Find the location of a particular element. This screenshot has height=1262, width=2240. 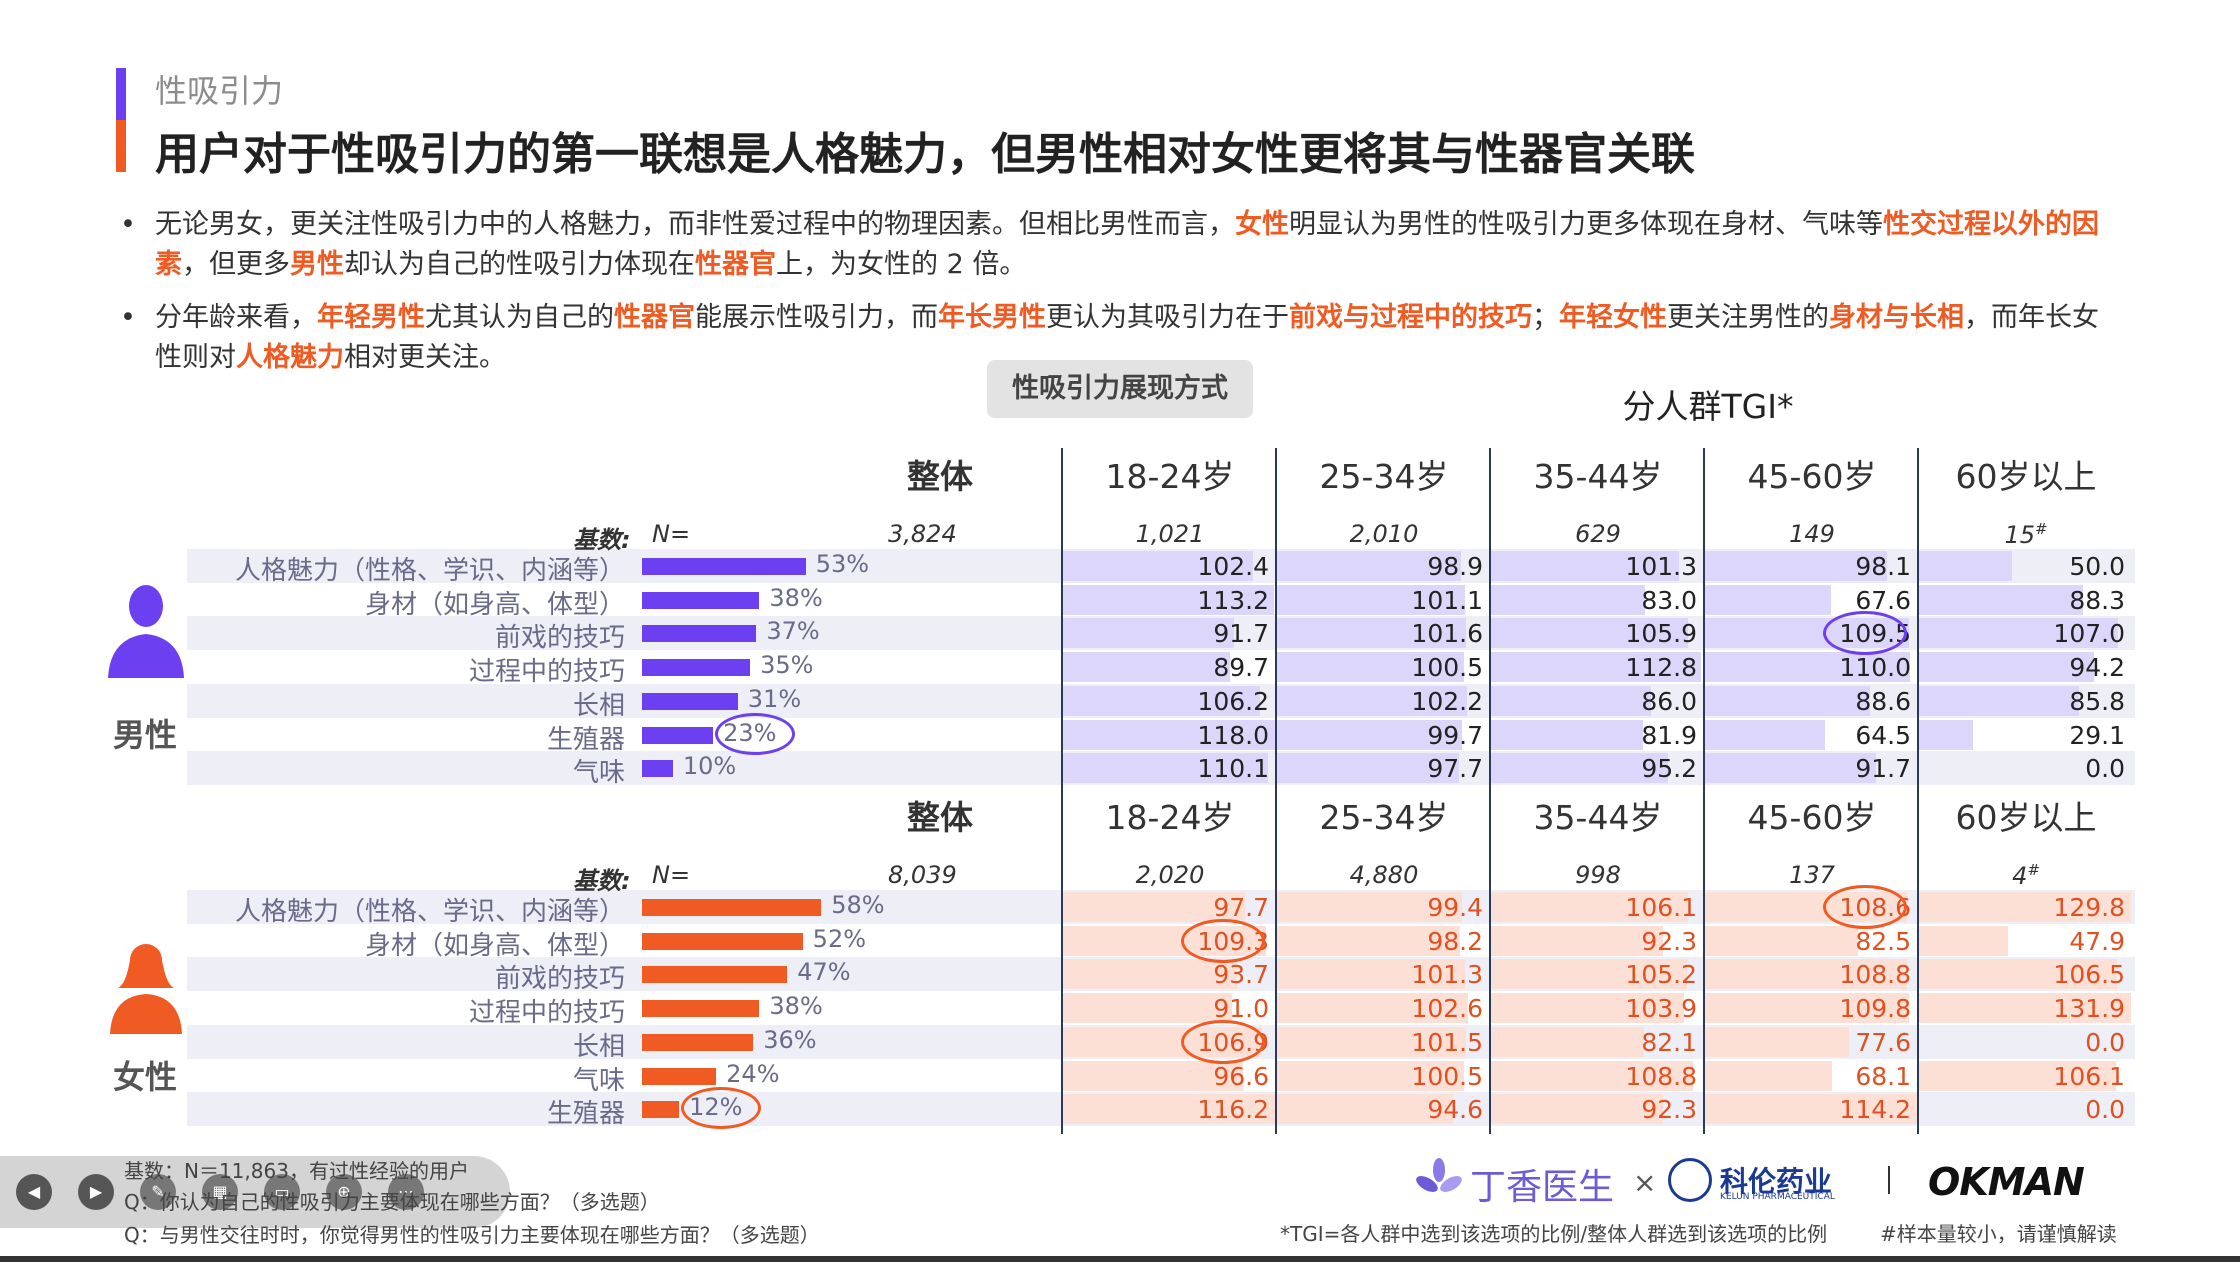

tgi-value: 92.3 is located at coordinates (1669, 1110).